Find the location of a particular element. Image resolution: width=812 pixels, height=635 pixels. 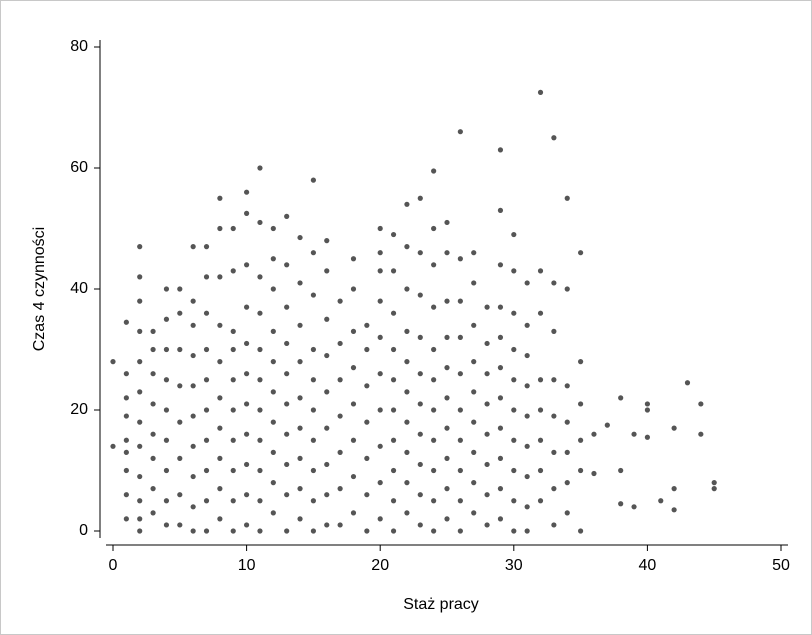

y-tick-label: 40 is located at coordinates (79, 288).